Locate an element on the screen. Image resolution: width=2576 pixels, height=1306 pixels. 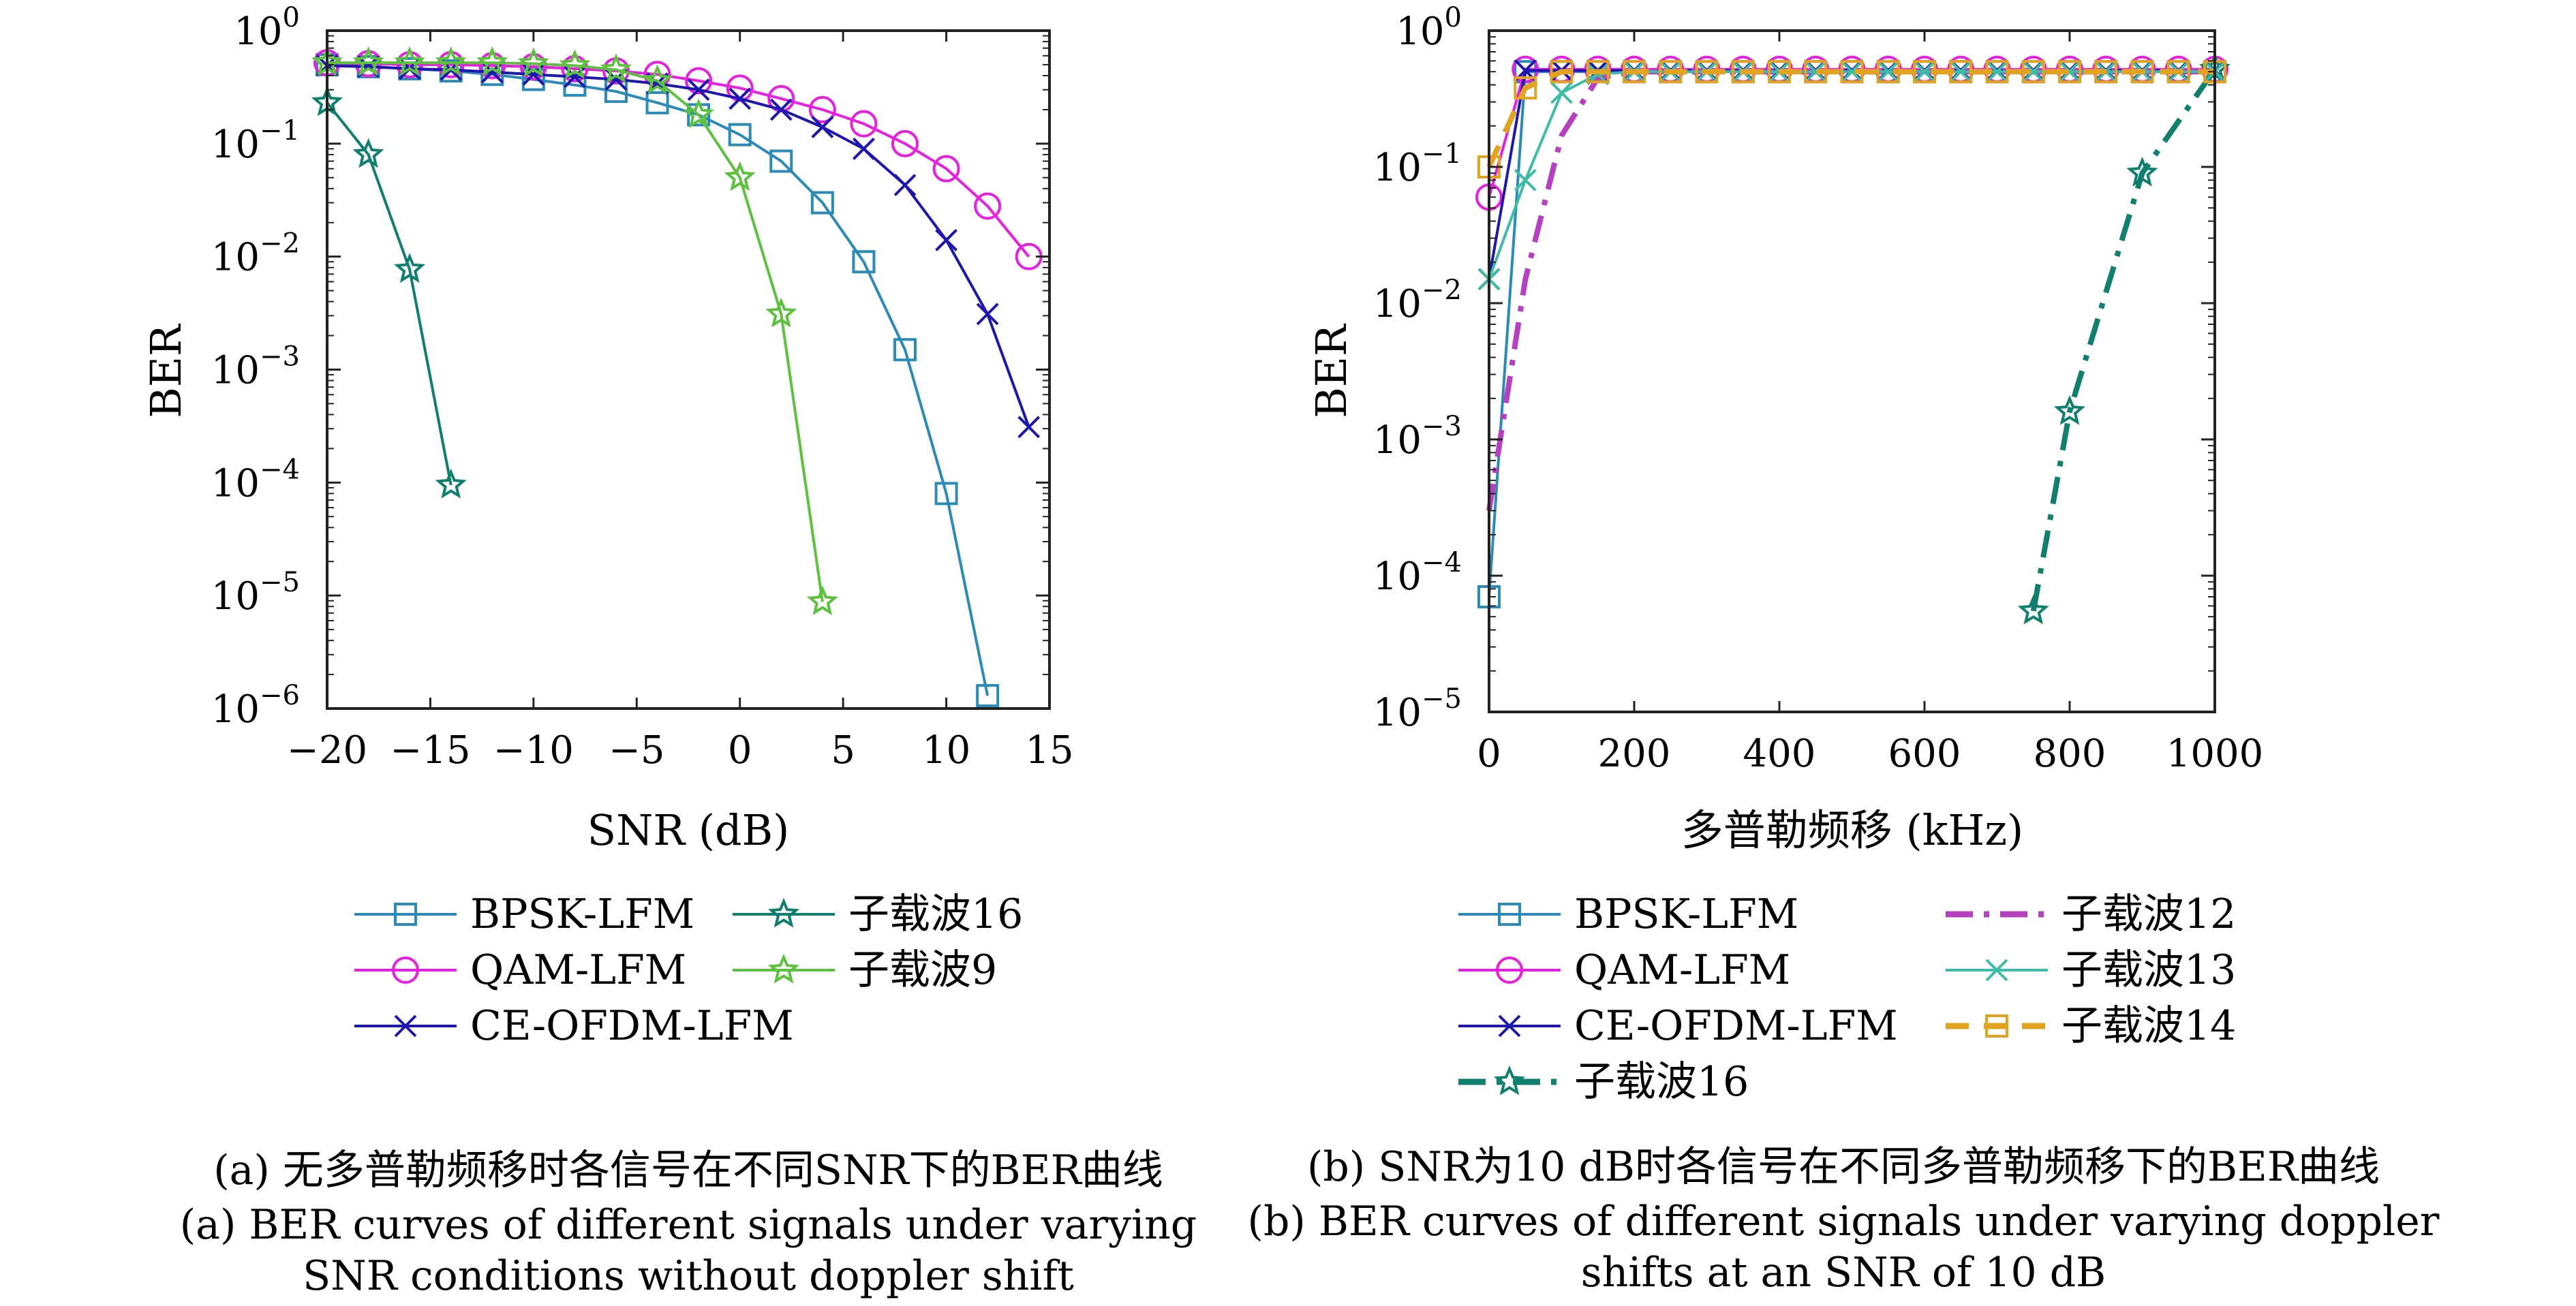
a-xtick-label: −15 is located at coordinates (430, 750).